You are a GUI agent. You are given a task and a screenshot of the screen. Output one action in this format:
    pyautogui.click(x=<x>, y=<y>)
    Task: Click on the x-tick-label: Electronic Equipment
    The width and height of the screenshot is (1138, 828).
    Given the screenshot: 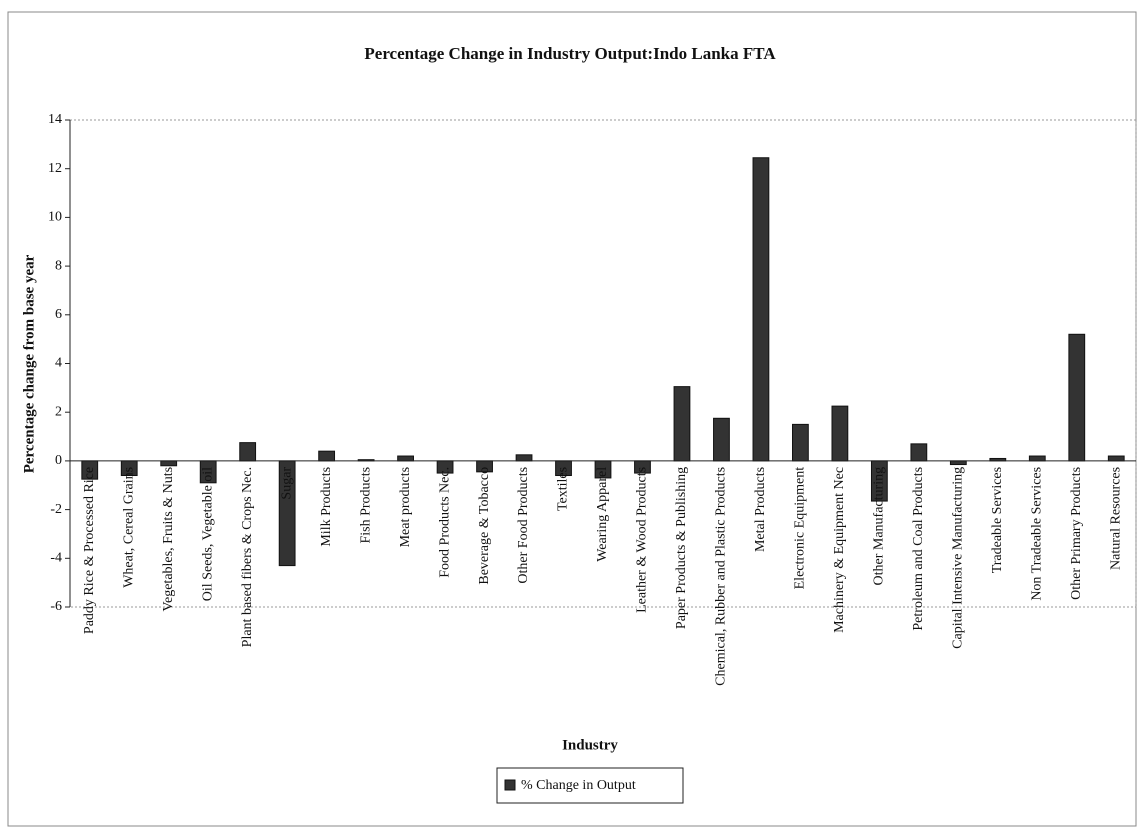 What is the action you would take?
    pyautogui.click(x=800, y=528)
    